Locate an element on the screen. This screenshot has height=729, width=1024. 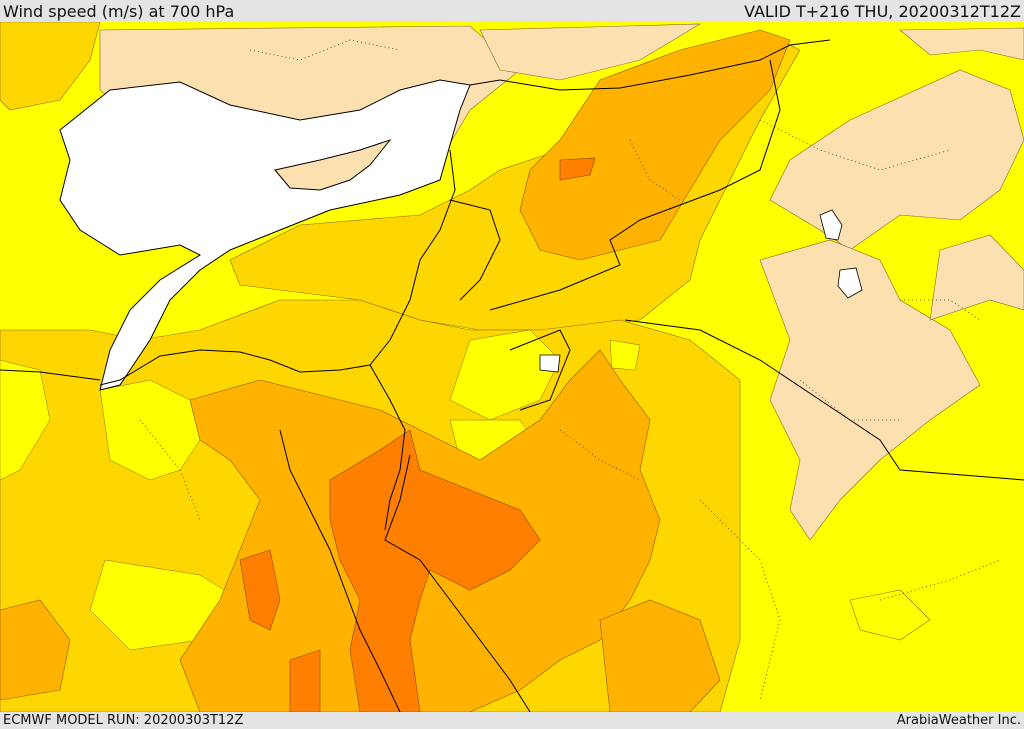
map-title: Wind speed (m/s) at 700 hPa is located at coordinates (119, 11).